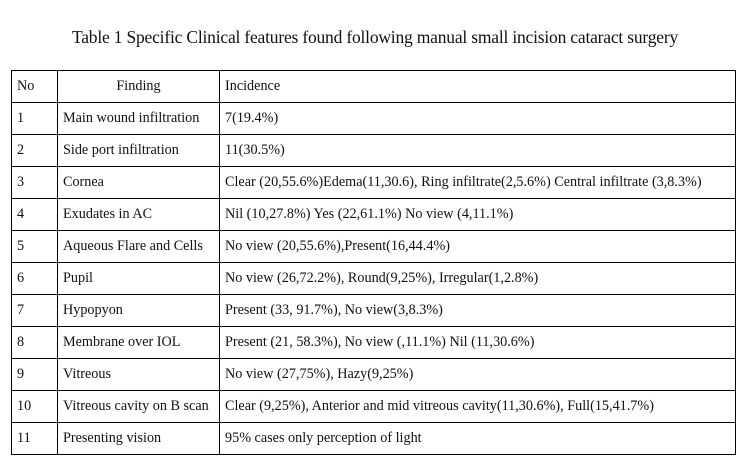 This screenshot has height=467, width=750. I want to click on cell-no: 8, so click(34, 342).